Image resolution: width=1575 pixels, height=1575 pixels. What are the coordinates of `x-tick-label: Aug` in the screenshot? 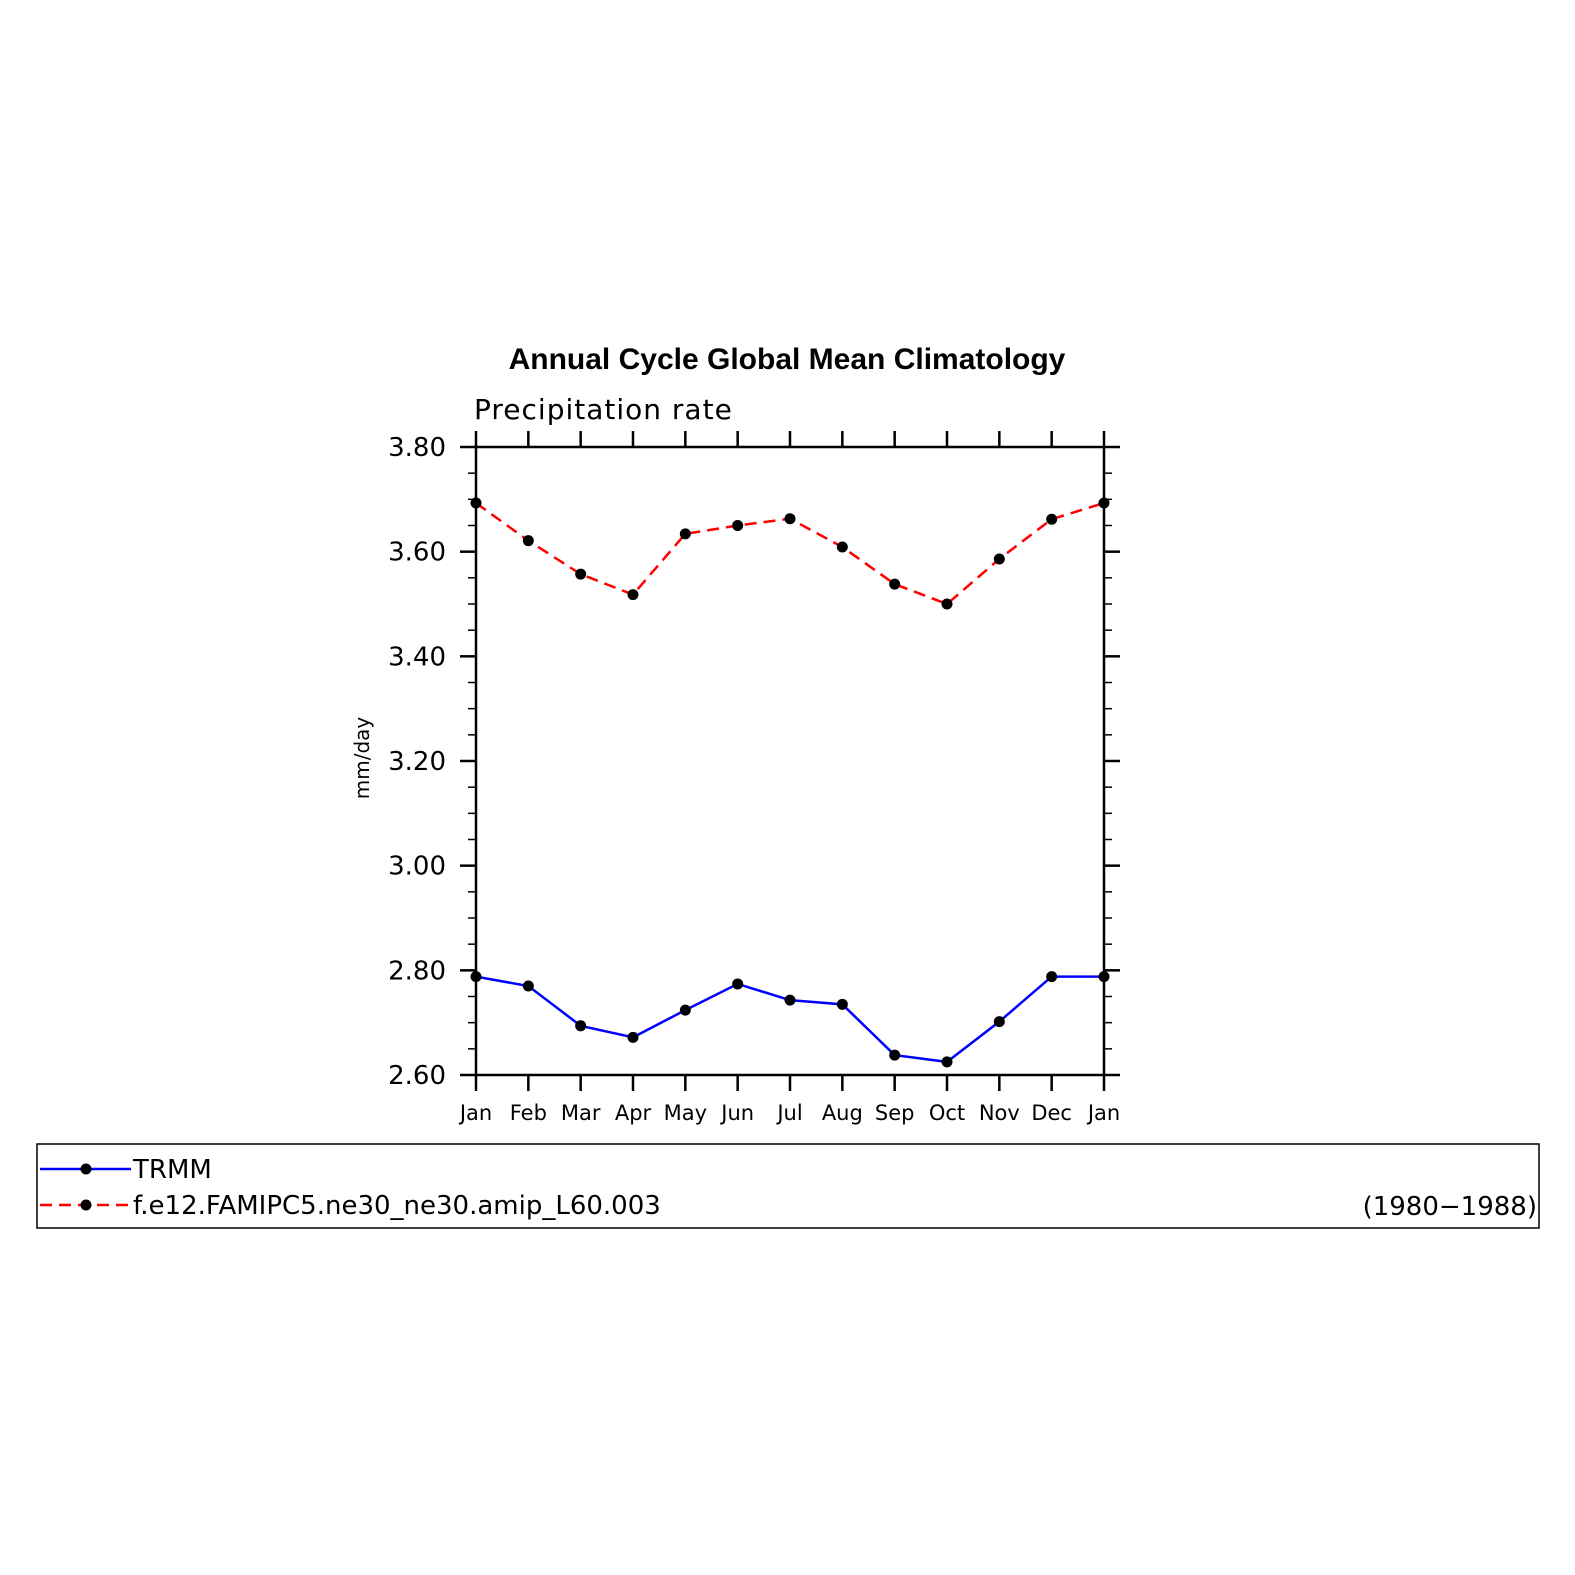 It's located at (842, 1113).